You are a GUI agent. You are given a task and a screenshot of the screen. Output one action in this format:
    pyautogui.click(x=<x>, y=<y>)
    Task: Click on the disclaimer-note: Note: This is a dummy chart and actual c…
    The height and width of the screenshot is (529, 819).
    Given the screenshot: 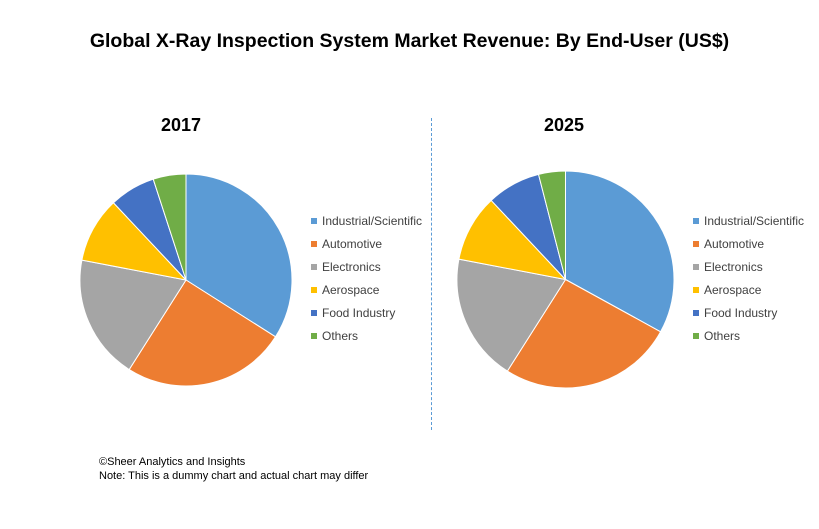 What is the action you would take?
    pyautogui.click(x=234, y=476)
    